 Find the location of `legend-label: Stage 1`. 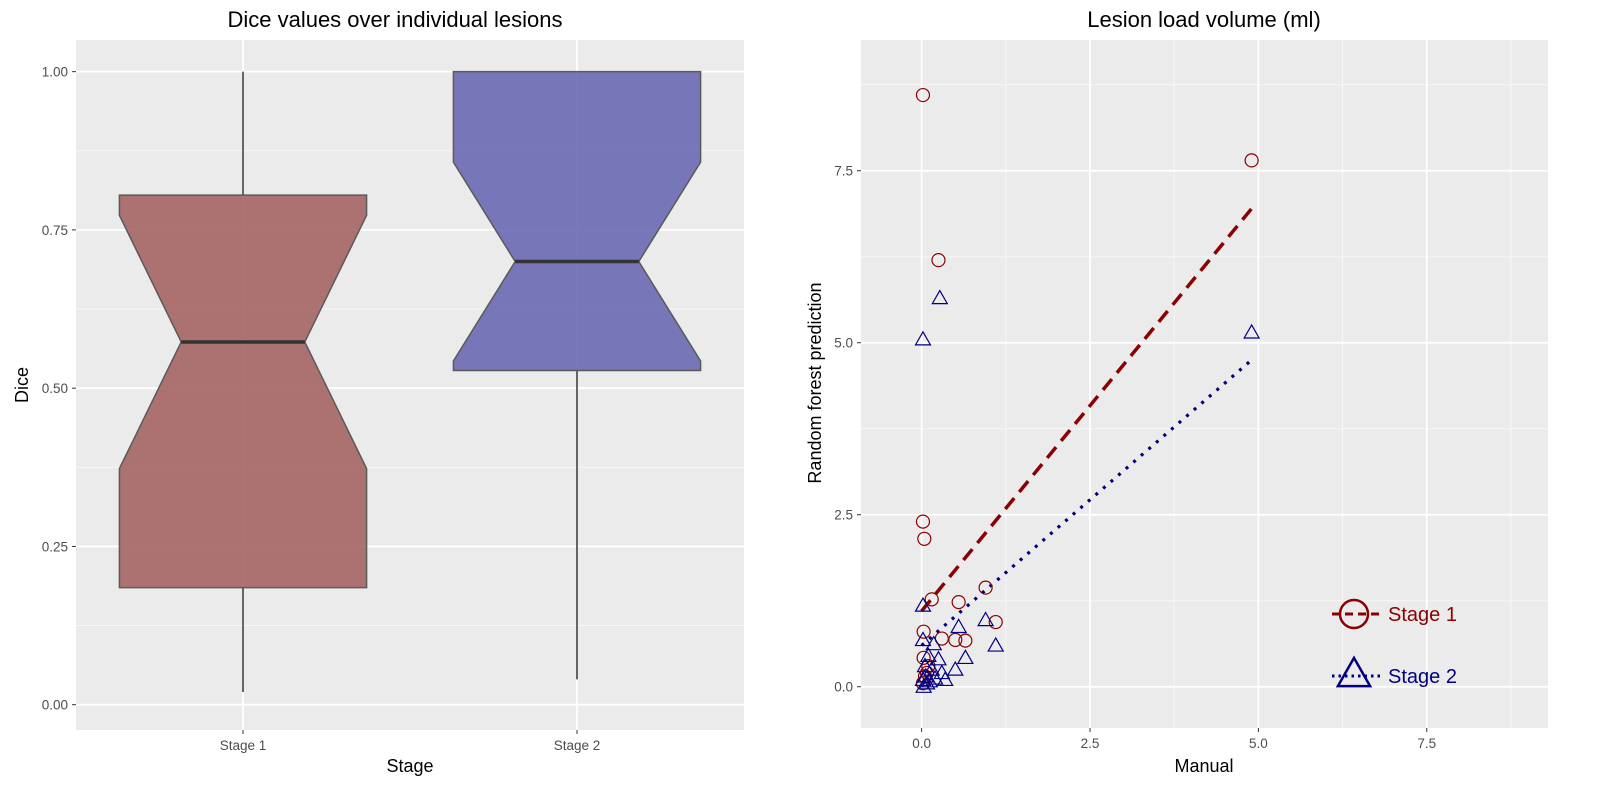

legend-label: Stage 1 is located at coordinates (1422, 615).